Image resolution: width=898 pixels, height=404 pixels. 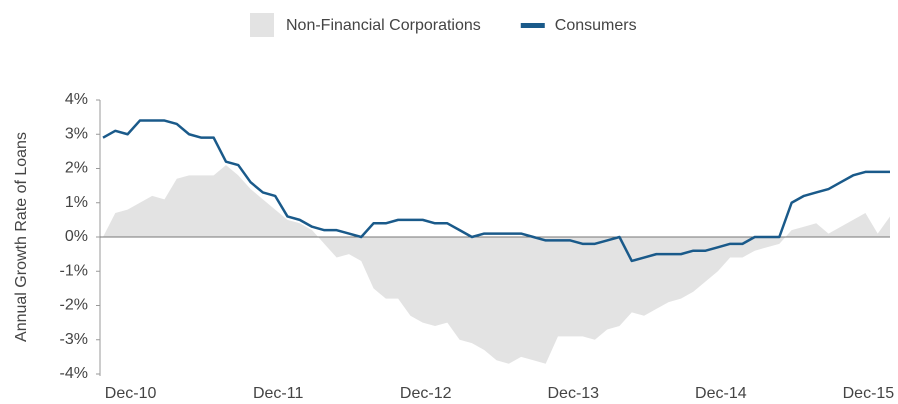 I want to click on legend-label: Non-Financial Corporations, so click(x=383, y=25).